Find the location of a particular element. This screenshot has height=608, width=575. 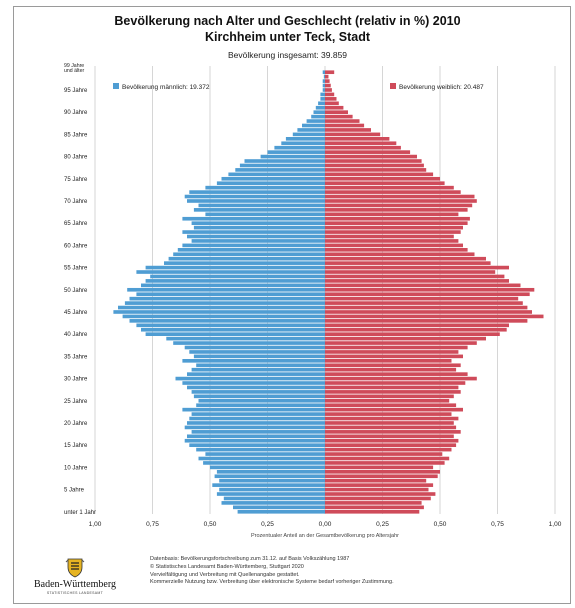

y-tick-label: 55 Jahre is located at coordinates (76, 269).